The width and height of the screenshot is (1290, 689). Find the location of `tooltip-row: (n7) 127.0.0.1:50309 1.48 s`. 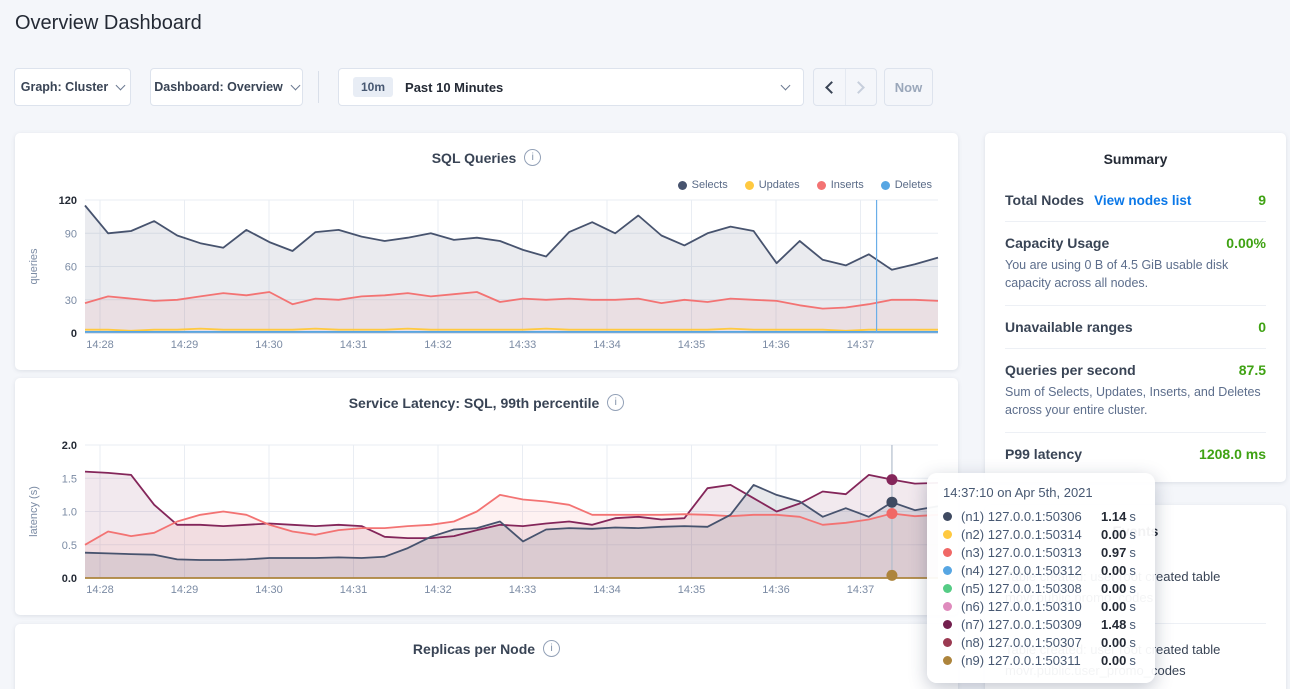

tooltip-row: (n7) 127.0.0.1:50309 1.48 s is located at coordinates (1041, 624).